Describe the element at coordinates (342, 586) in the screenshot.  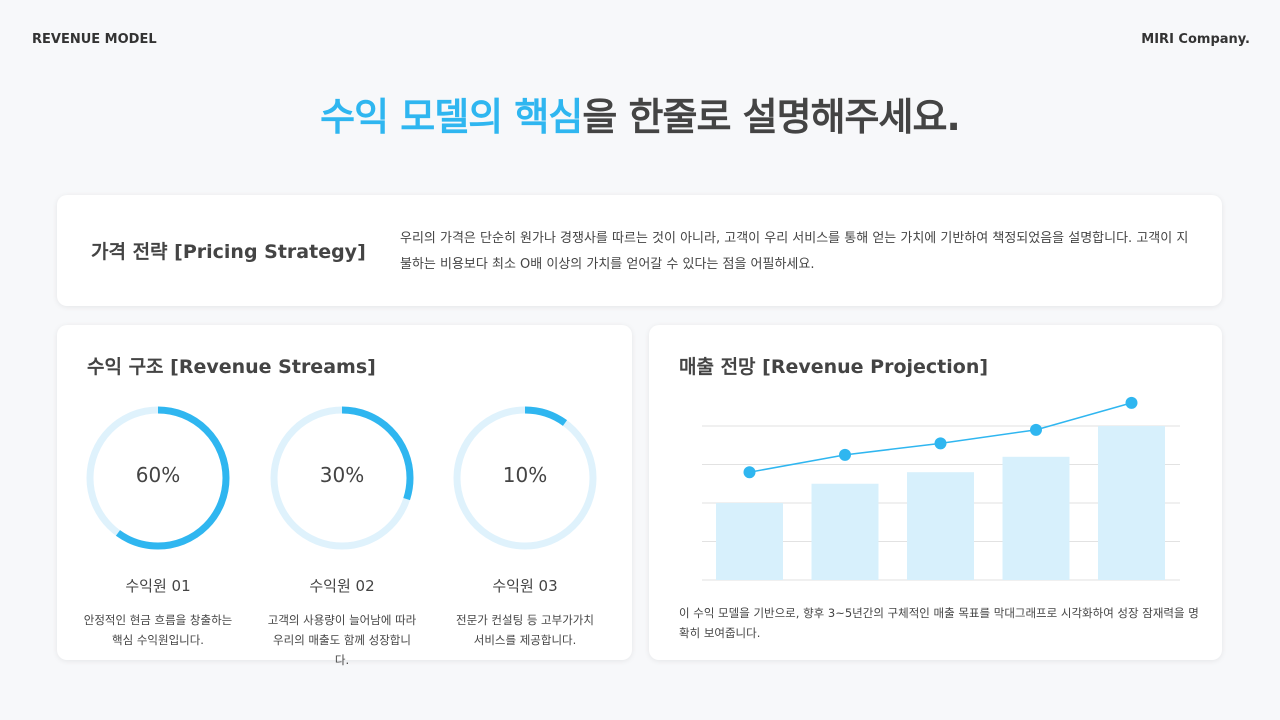
I see `stream-name: 수익원 02` at that location.